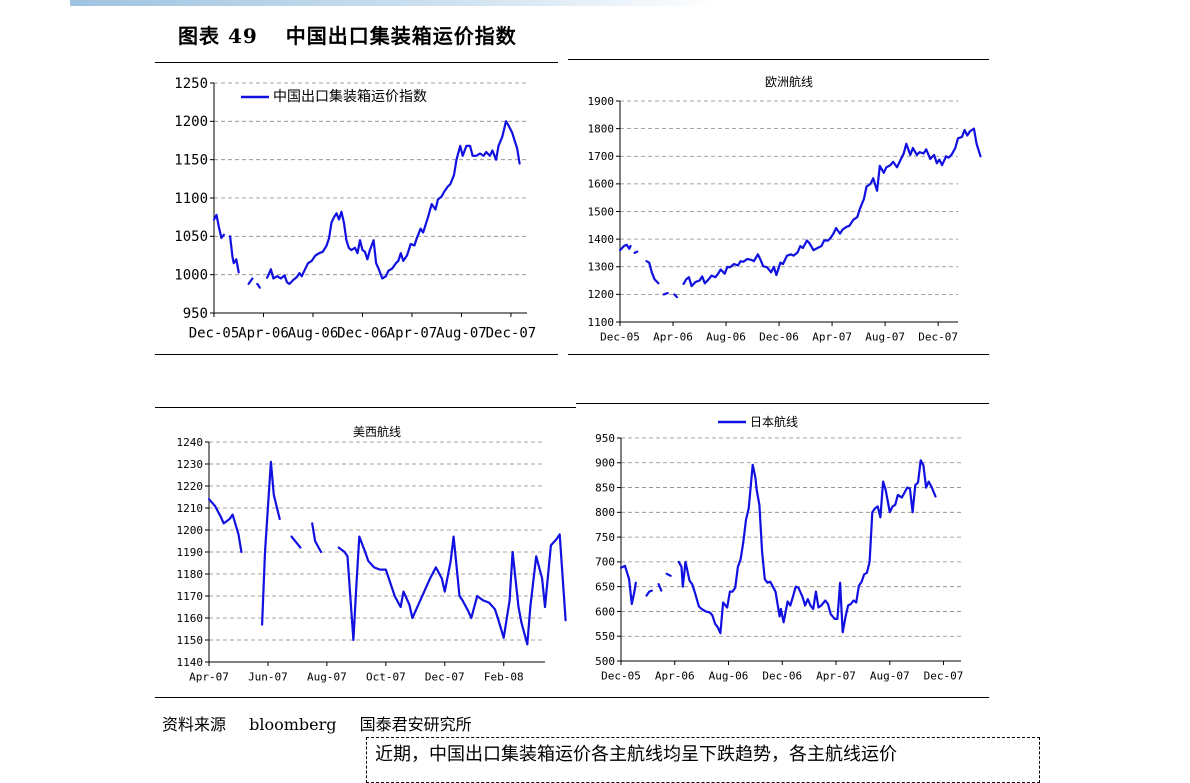 The image size is (1190, 783). Describe the element at coordinates (386, 676) in the screenshot. I see `x-tick-label: Oct-07` at that location.